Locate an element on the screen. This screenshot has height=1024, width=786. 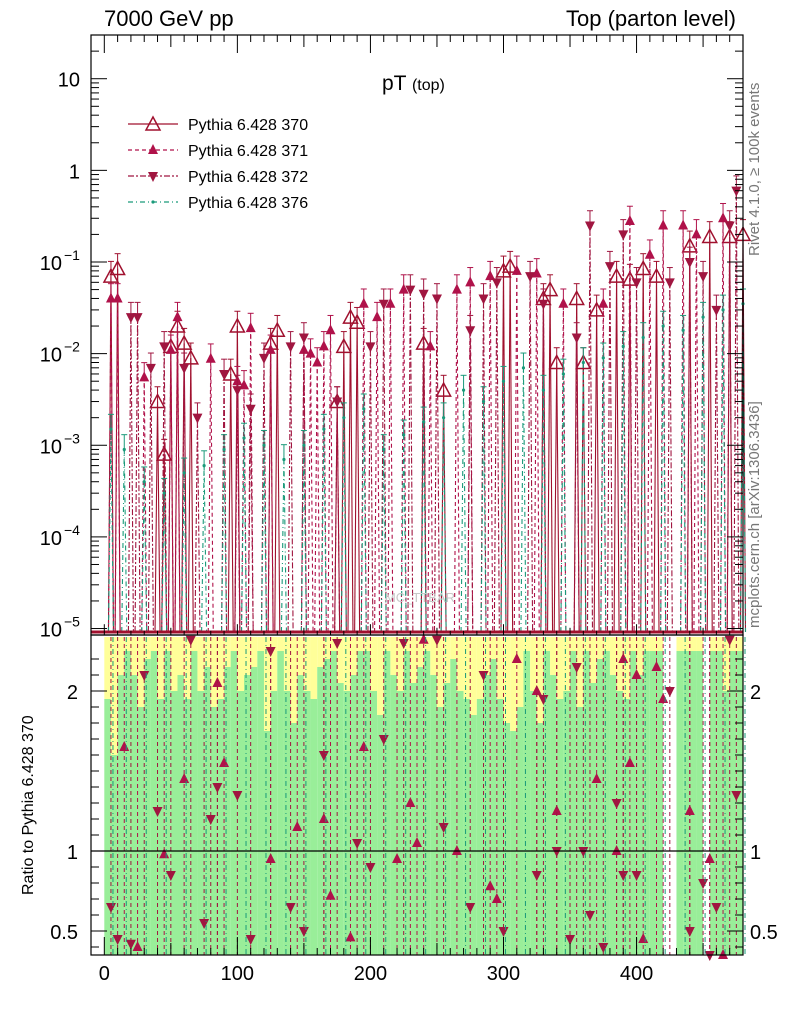
ratio-ytick-label-left-1: 1 is located at coordinates (72, 853).